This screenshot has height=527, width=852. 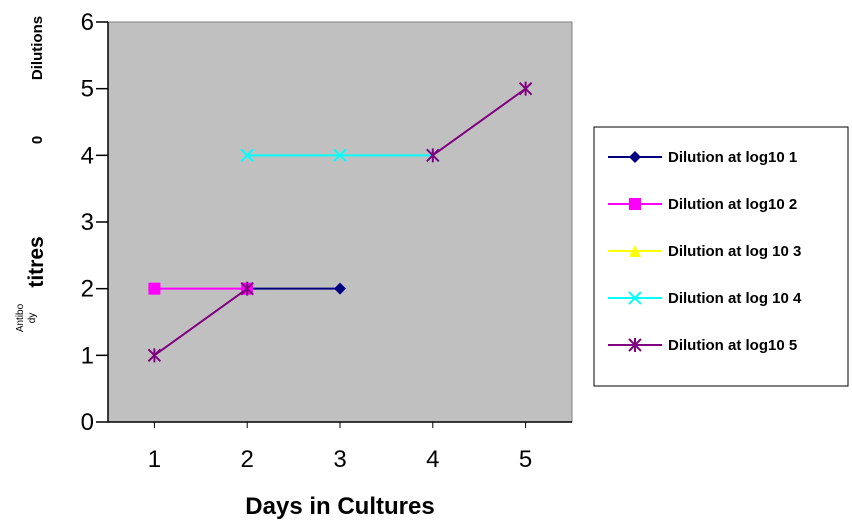 I want to click on legend-entry: Dilution at log10 2, so click(x=702, y=204).